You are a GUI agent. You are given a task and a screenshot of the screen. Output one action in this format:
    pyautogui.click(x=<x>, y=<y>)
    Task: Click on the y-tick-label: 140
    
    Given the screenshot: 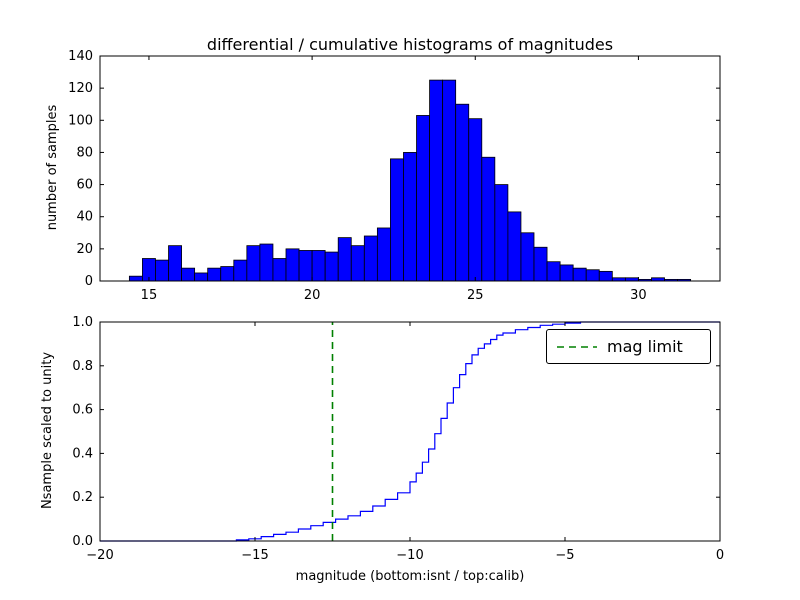 What is the action you would take?
    pyautogui.click(x=80, y=56)
    